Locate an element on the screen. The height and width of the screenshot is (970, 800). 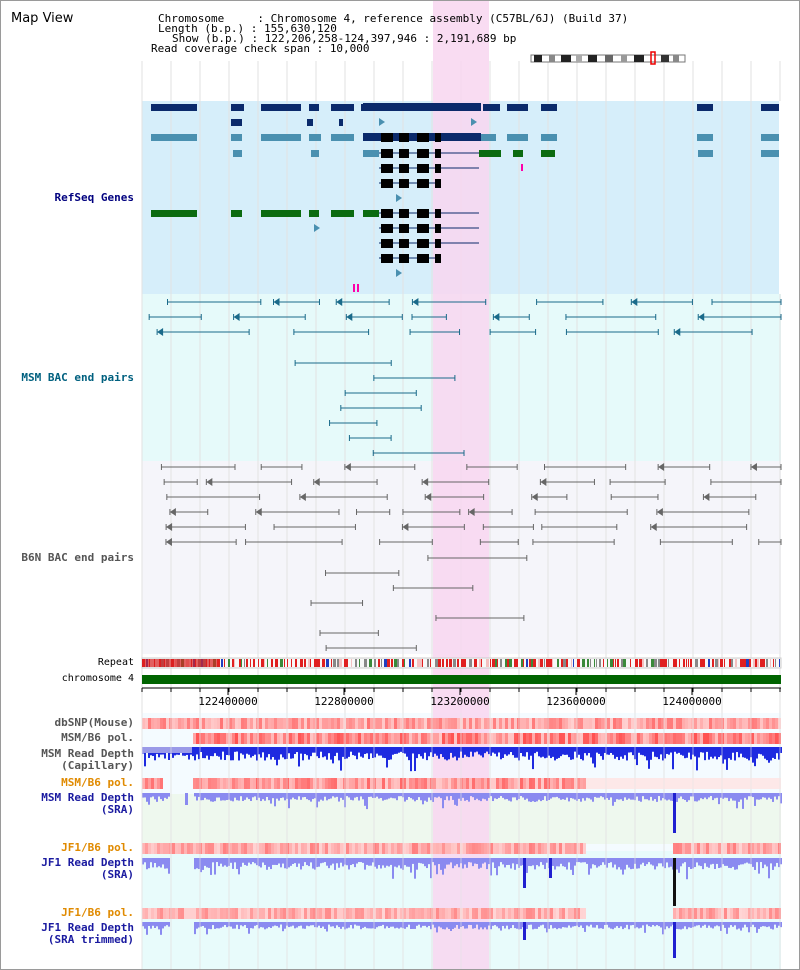
msm-sra-depth-label: MSM Read Depth (SRA) is located at coordinates (87, 803).